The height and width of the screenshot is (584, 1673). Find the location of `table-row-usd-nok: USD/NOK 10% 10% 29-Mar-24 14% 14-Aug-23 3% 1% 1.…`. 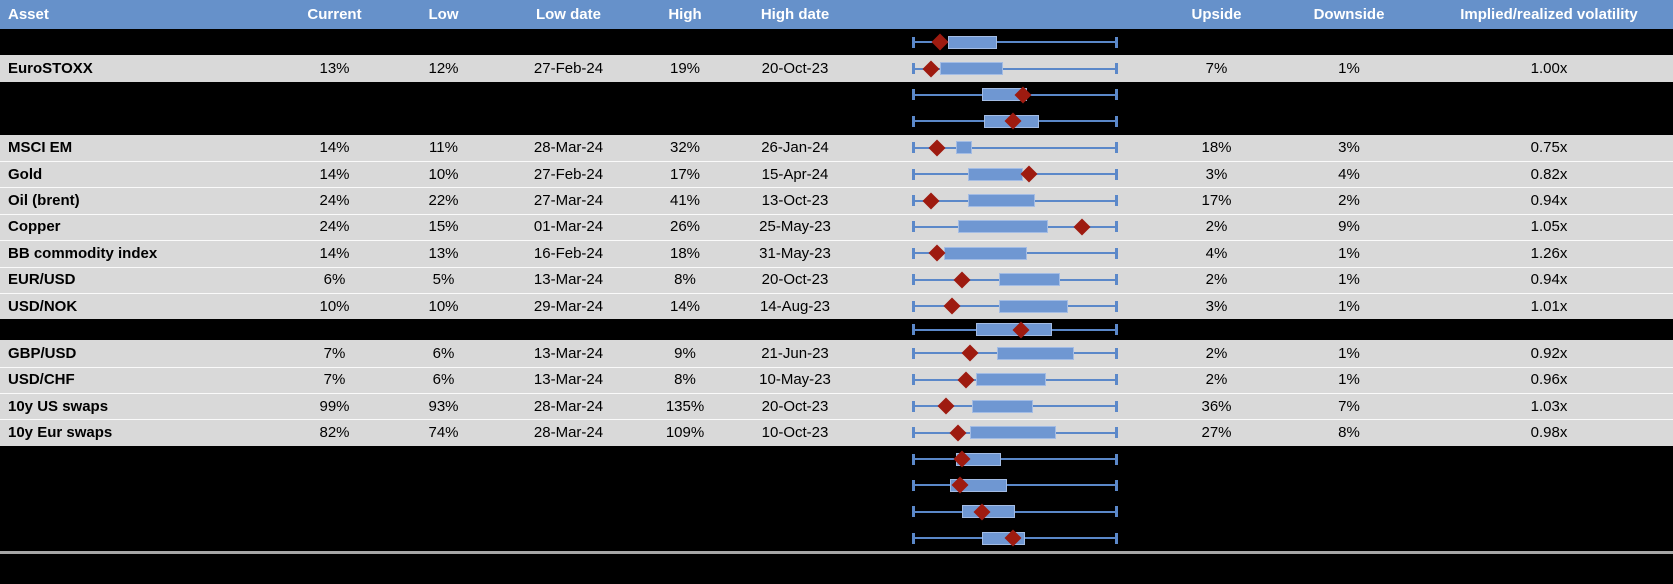

table-row-usd-nok: USD/NOK 10% 10% 29-Mar-24 14% 14-Aug-23 3% 1% 1.… is located at coordinates (836, 306).